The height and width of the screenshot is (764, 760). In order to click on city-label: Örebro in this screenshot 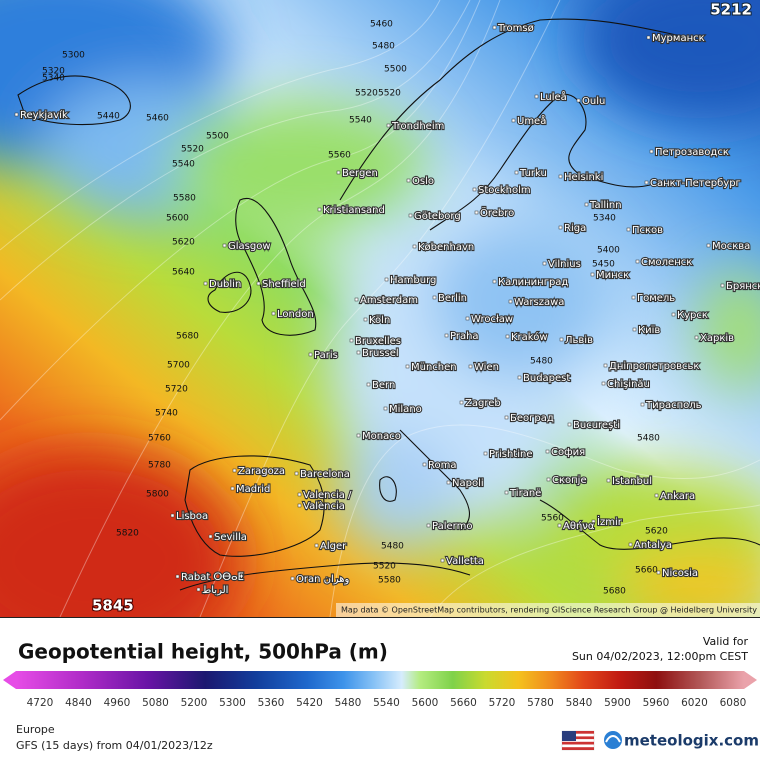, I will do `click(497, 212)`.